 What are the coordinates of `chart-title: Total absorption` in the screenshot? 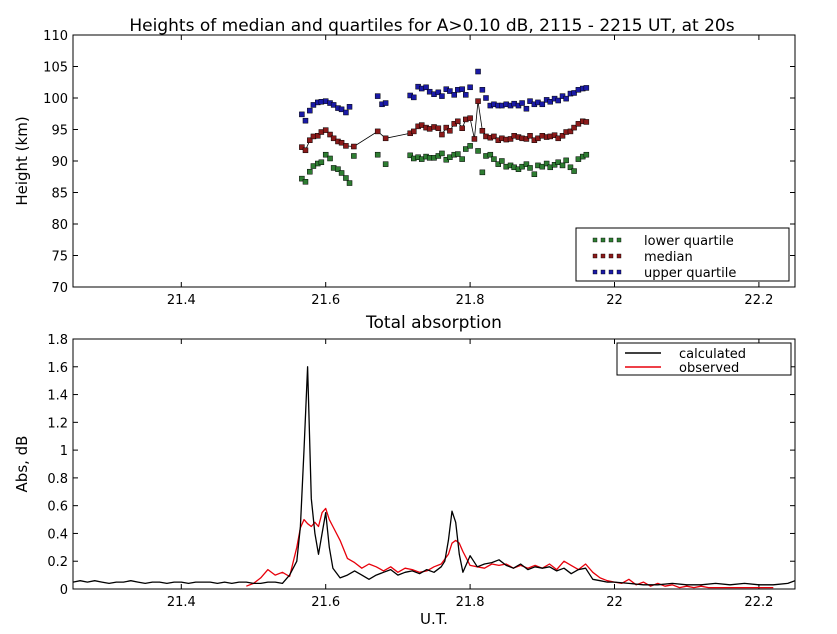 It's located at (433, 323).